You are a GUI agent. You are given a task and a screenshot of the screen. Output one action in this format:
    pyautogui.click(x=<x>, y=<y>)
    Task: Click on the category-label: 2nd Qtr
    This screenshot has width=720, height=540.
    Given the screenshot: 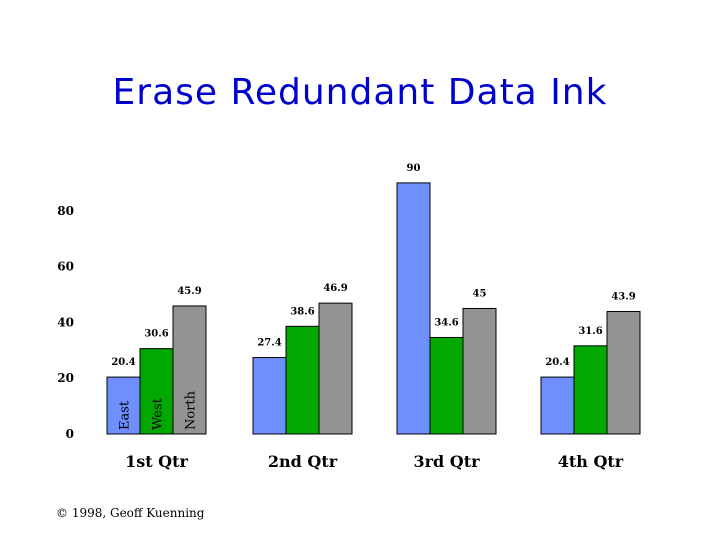 What is the action you would take?
    pyautogui.click(x=303, y=461)
    